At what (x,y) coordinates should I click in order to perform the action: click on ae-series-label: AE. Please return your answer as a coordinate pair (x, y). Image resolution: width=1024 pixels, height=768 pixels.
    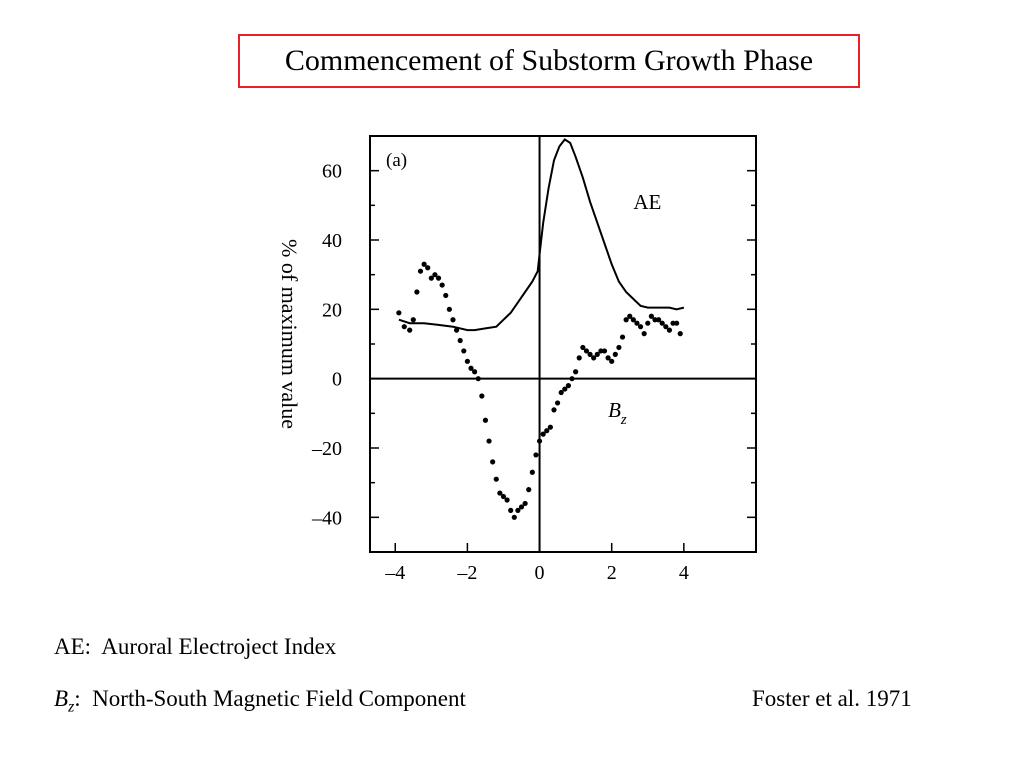
    Looking at the image, I should click on (647, 202).